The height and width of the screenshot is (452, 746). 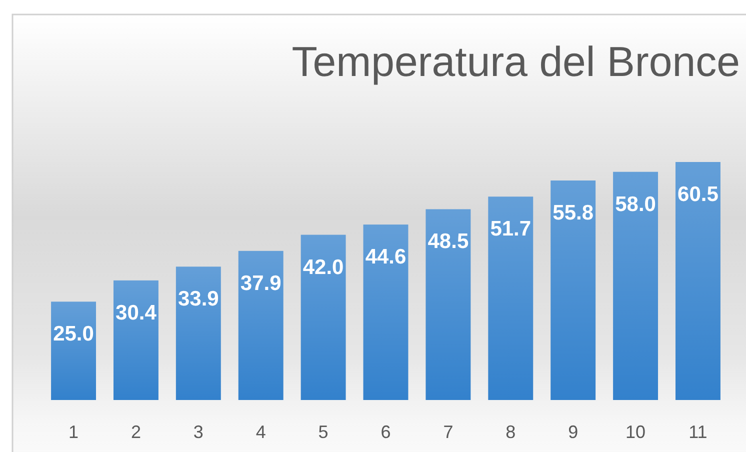 What do you see at coordinates (73, 432) in the screenshot?
I see `x-tick-label: 1` at bounding box center [73, 432].